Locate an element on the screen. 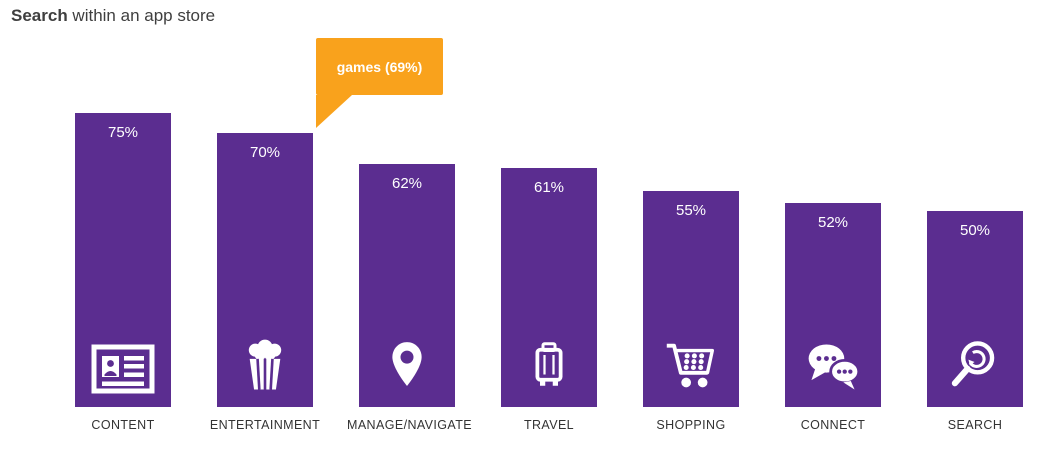 The height and width of the screenshot is (462, 1042). bar-travel: 61% is located at coordinates (549, 287).